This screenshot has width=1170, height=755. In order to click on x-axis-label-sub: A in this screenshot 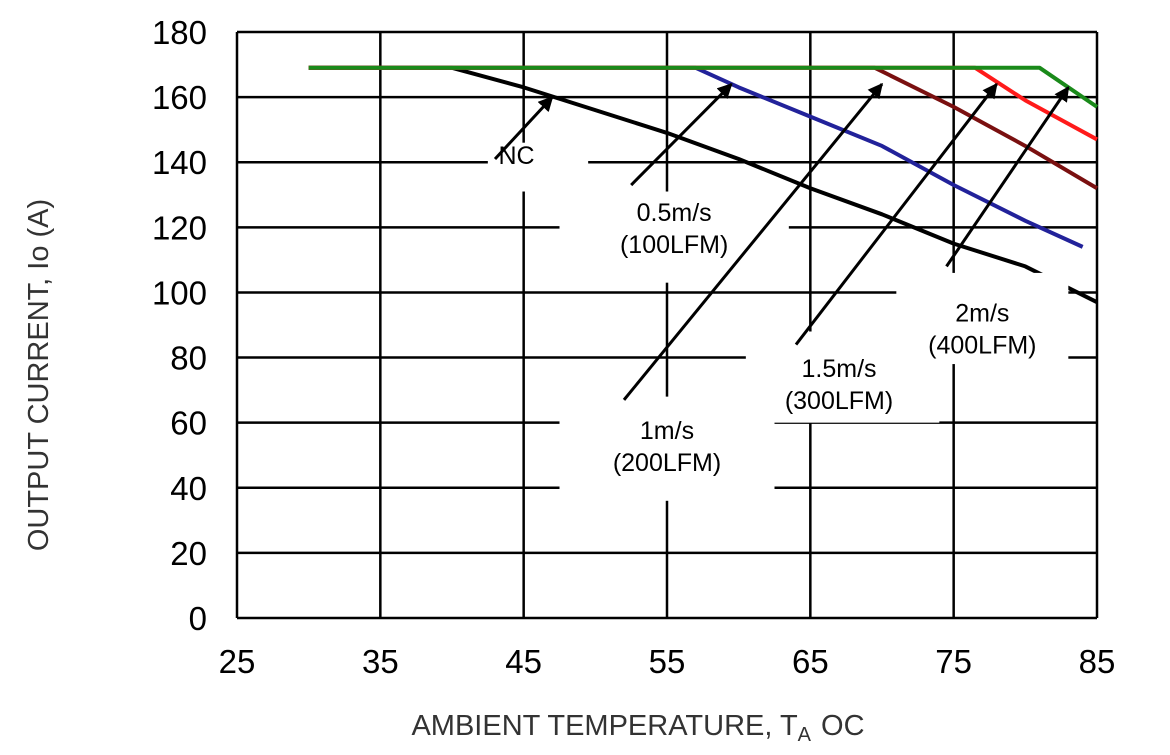, I will do `click(805, 735)`.